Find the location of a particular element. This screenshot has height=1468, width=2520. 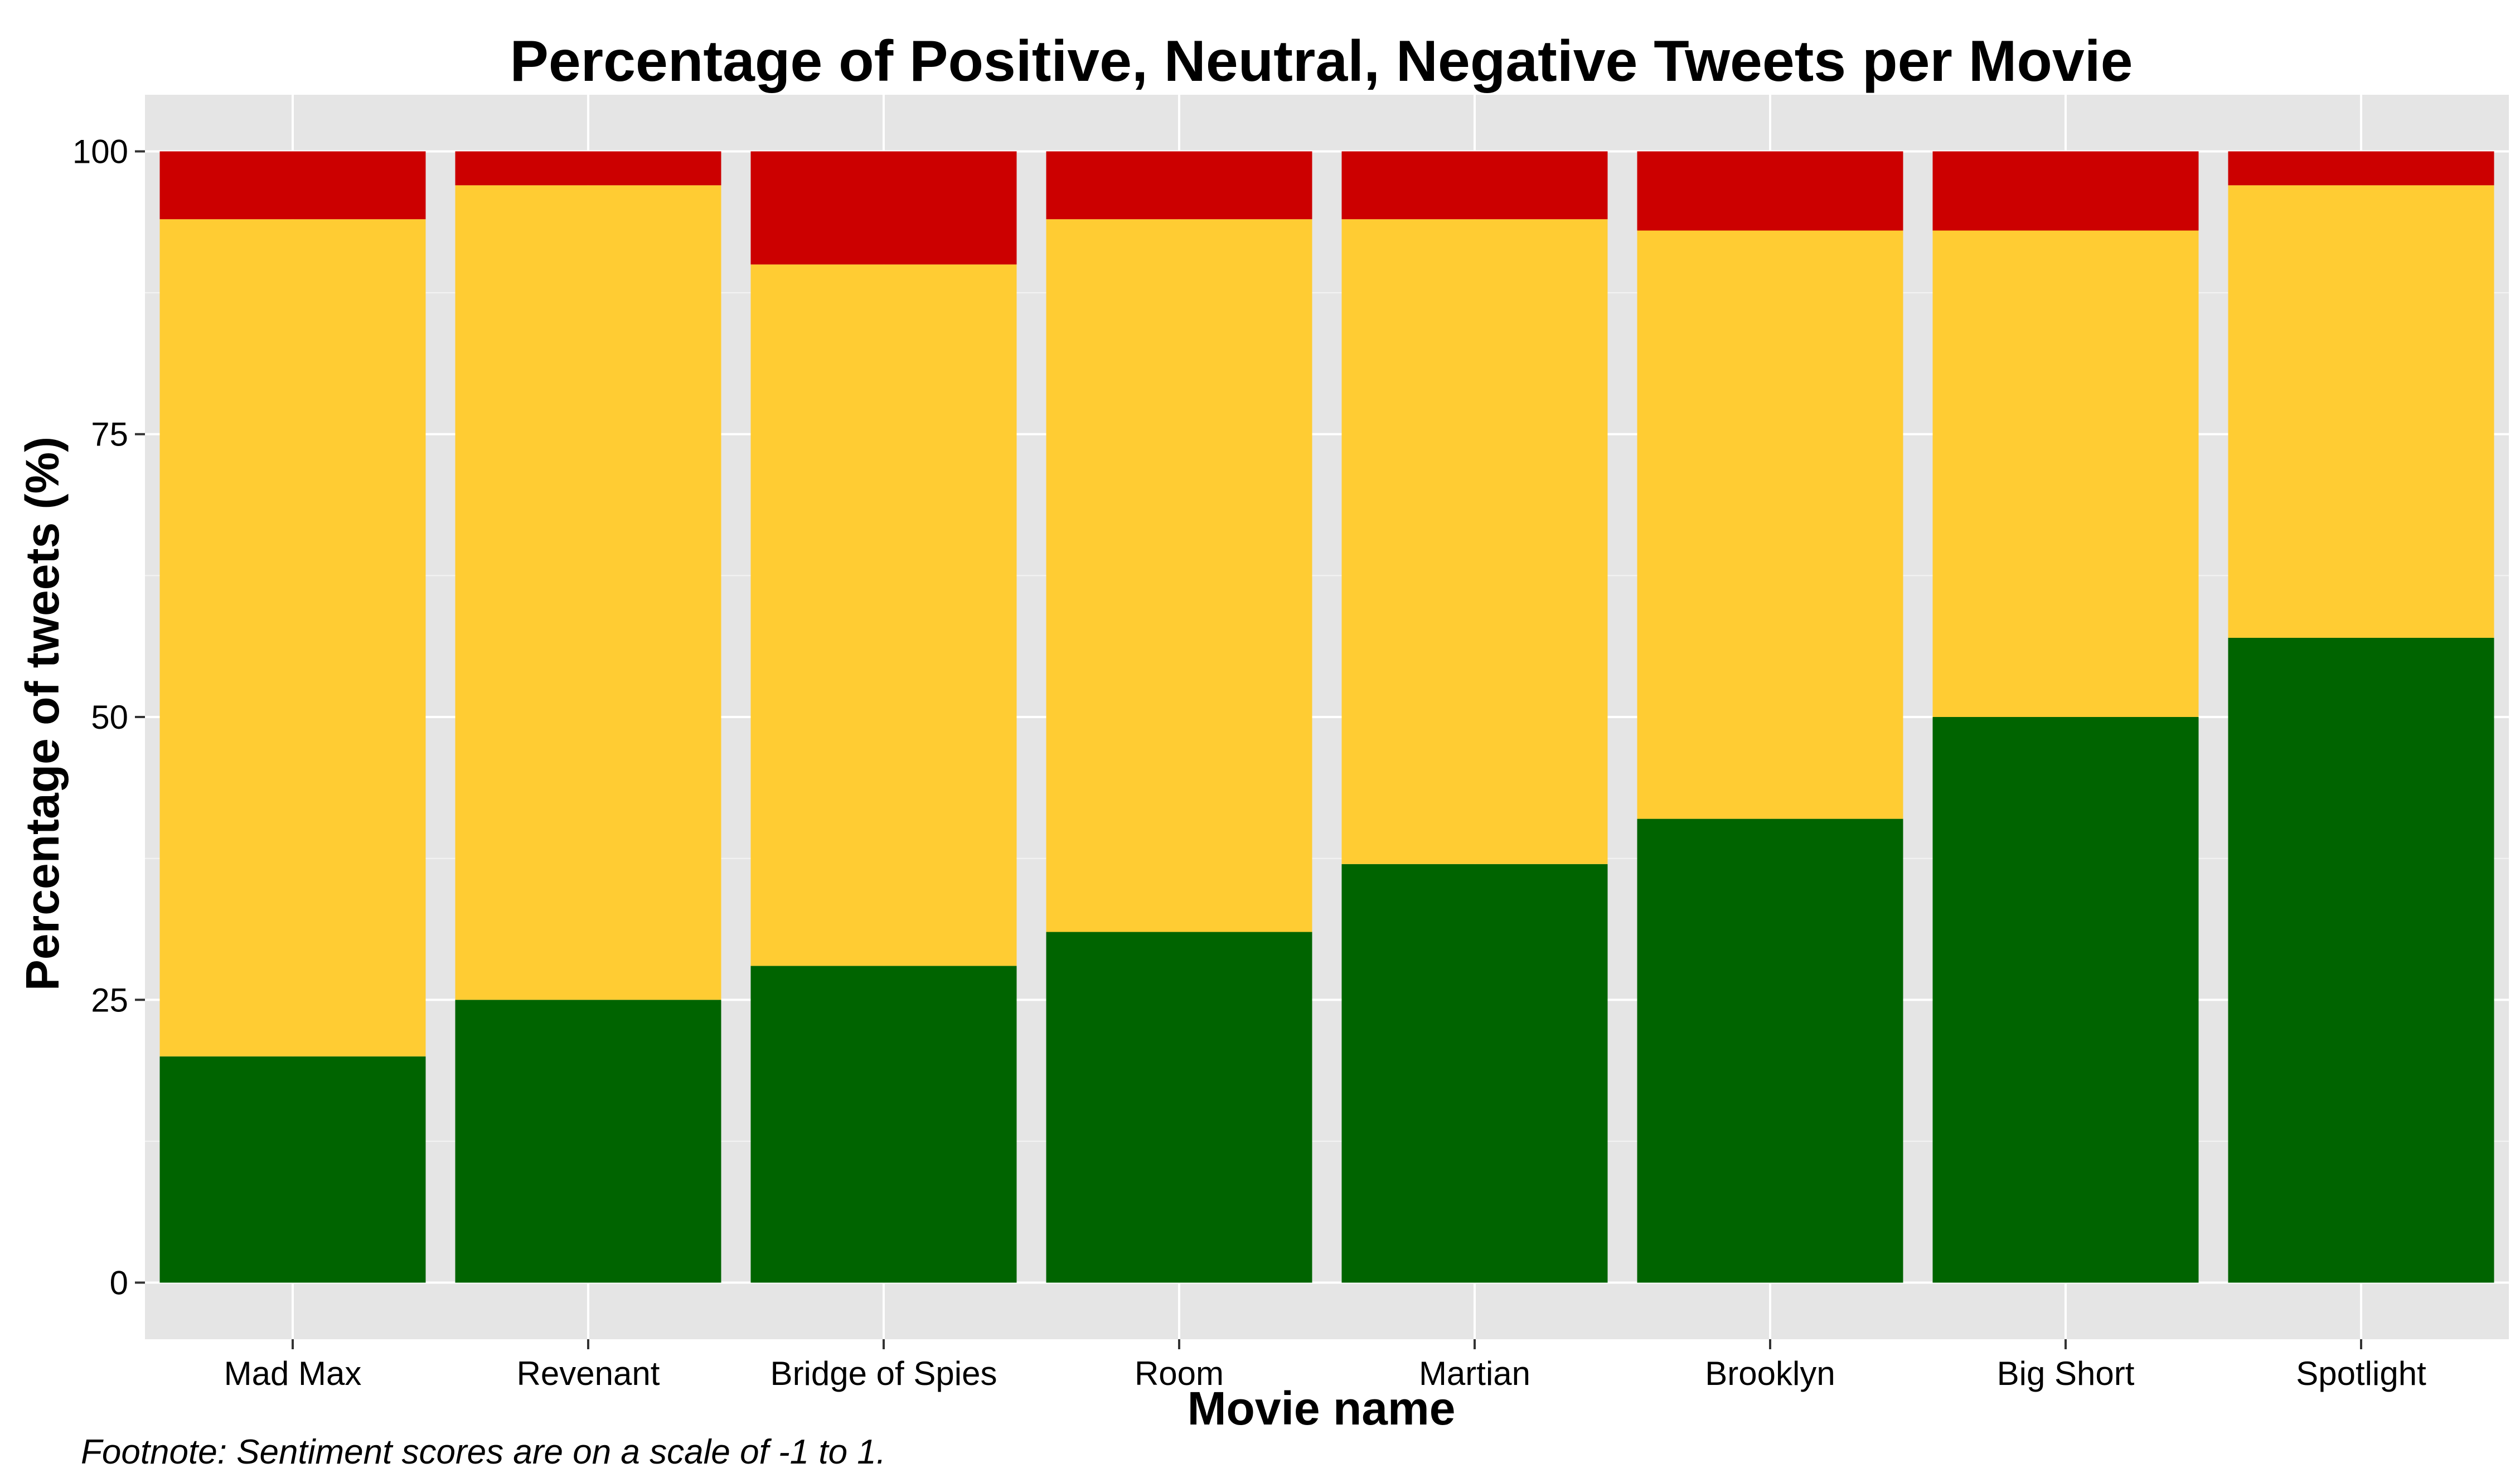

y-axis: 0 25 50 75 100 is located at coordinates (108, 717).